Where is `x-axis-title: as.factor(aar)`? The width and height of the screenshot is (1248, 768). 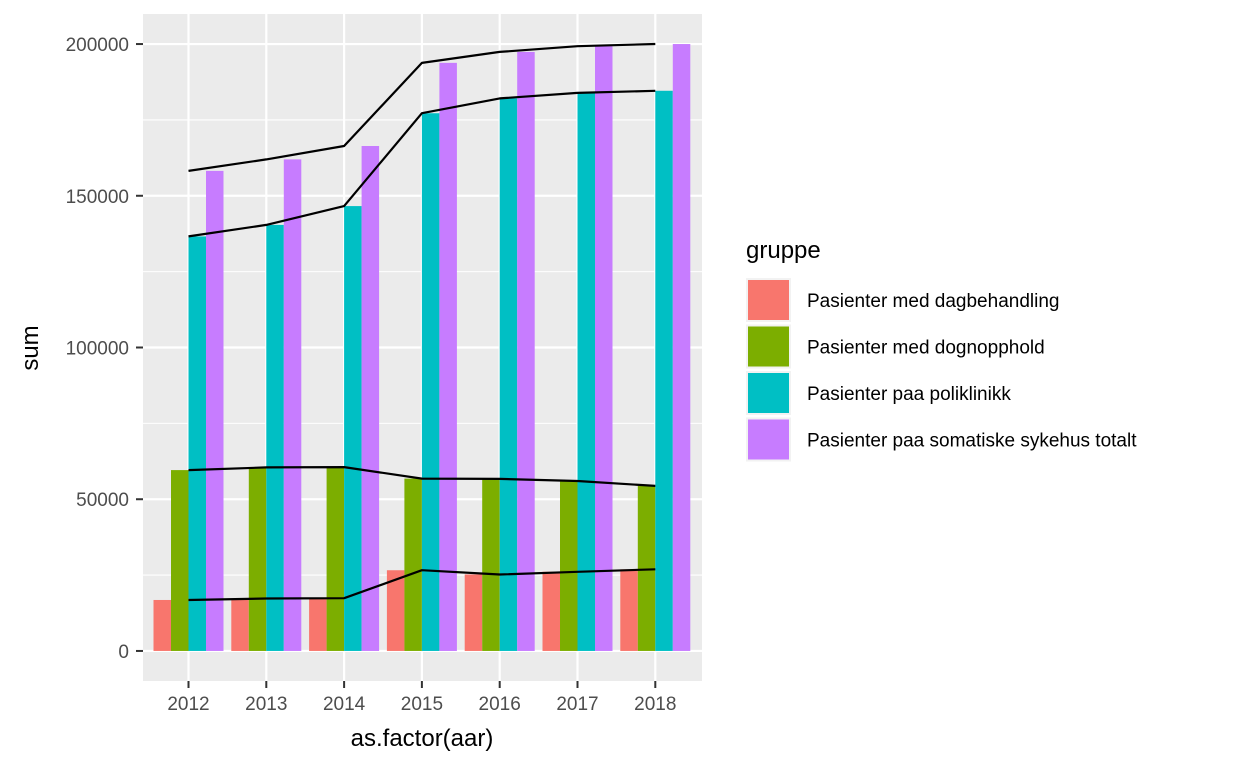
x-axis-title: as.factor(aar) is located at coordinates (422, 738).